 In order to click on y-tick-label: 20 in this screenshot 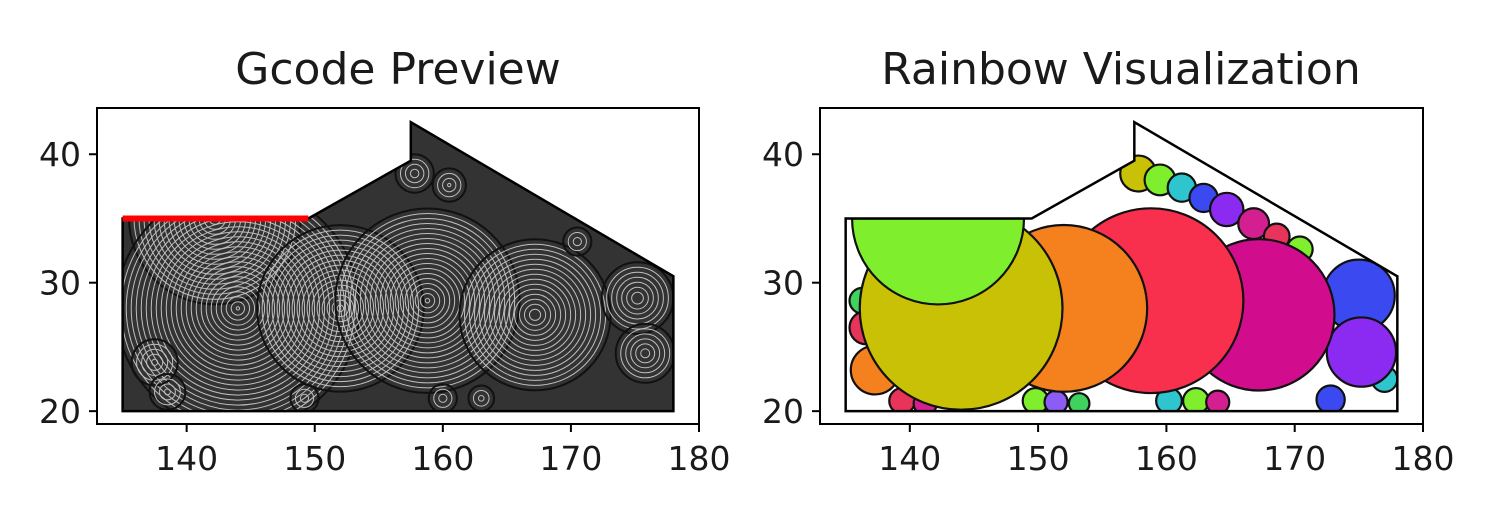, I will do `click(60, 411)`.